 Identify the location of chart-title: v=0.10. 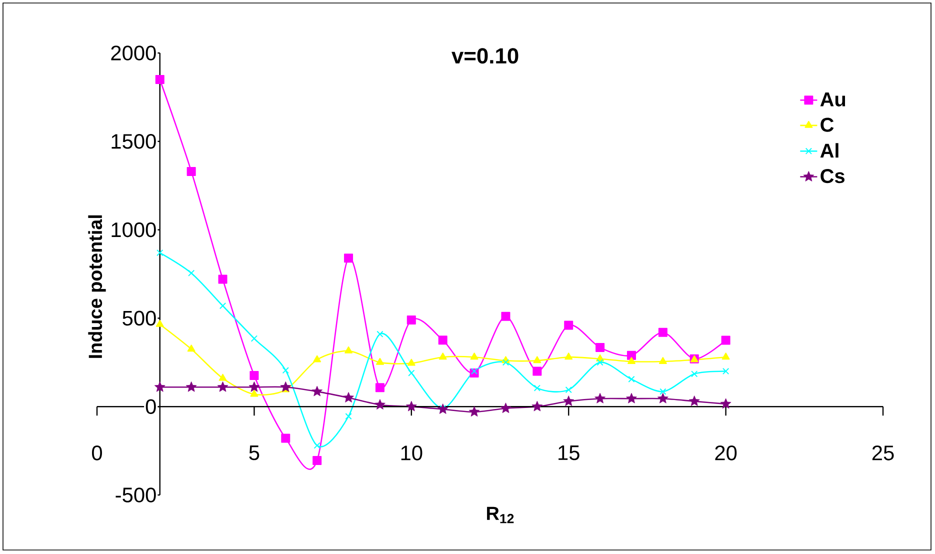
(485, 56).